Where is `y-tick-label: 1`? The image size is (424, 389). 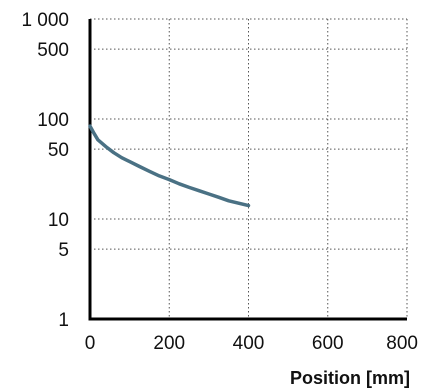 y-tick-label: 1 is located at coordinates (63, 320).